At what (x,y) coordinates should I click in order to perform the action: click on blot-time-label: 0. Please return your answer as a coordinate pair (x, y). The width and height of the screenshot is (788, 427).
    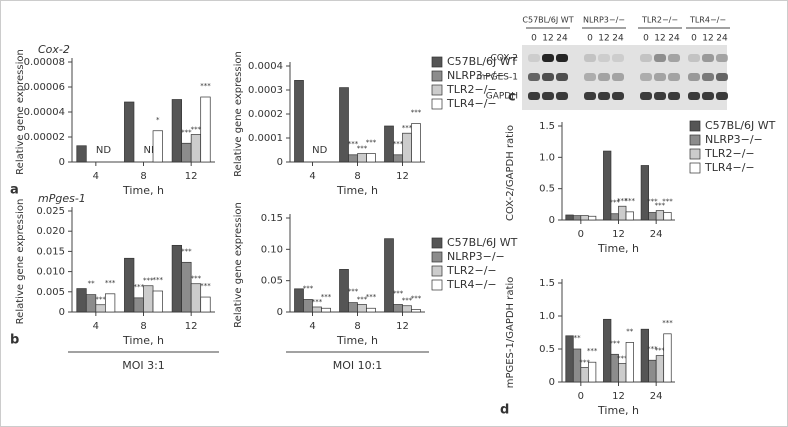
    Looking at the image, I should click on (694, 39).